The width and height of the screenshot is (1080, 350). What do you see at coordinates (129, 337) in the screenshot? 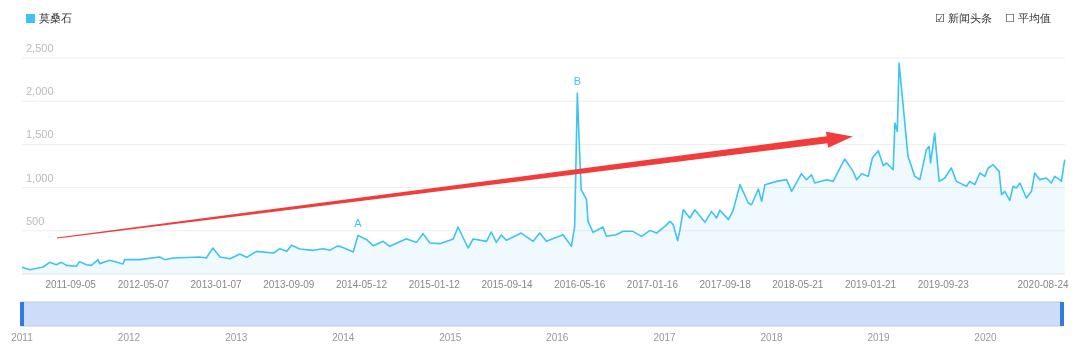
I see `x2-tick-label: 2012` at bounding box center [129, 337].